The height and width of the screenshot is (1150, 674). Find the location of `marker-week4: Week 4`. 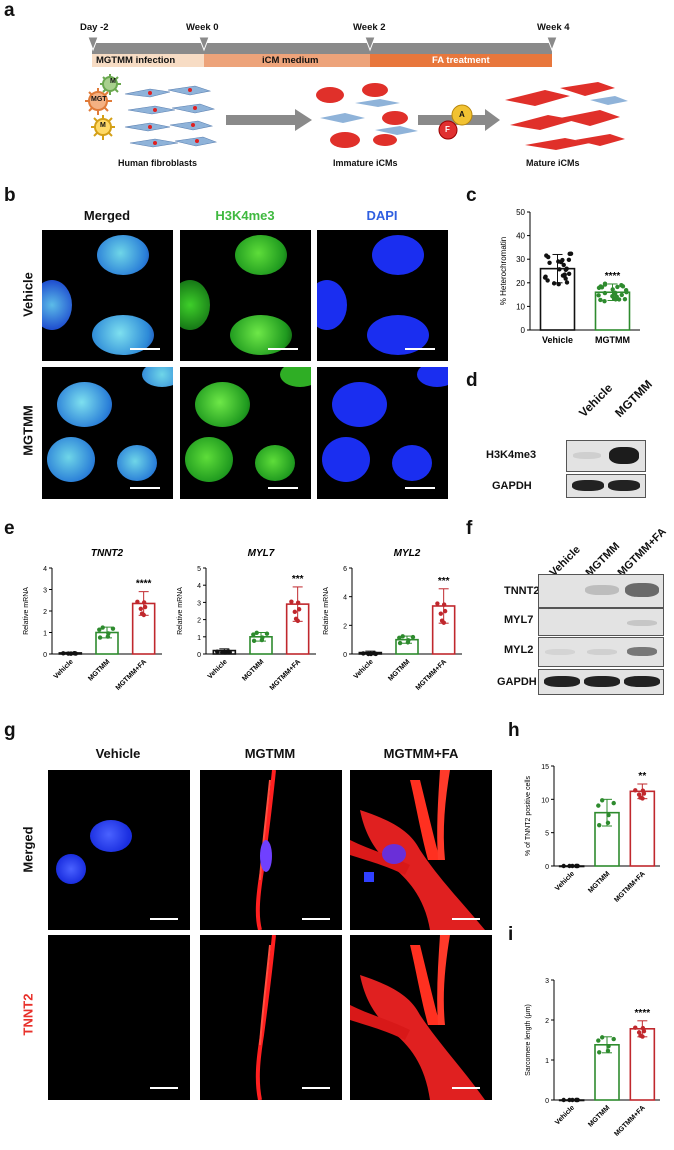

marker-week4: Week 4 is located at coordinates (553, 27).